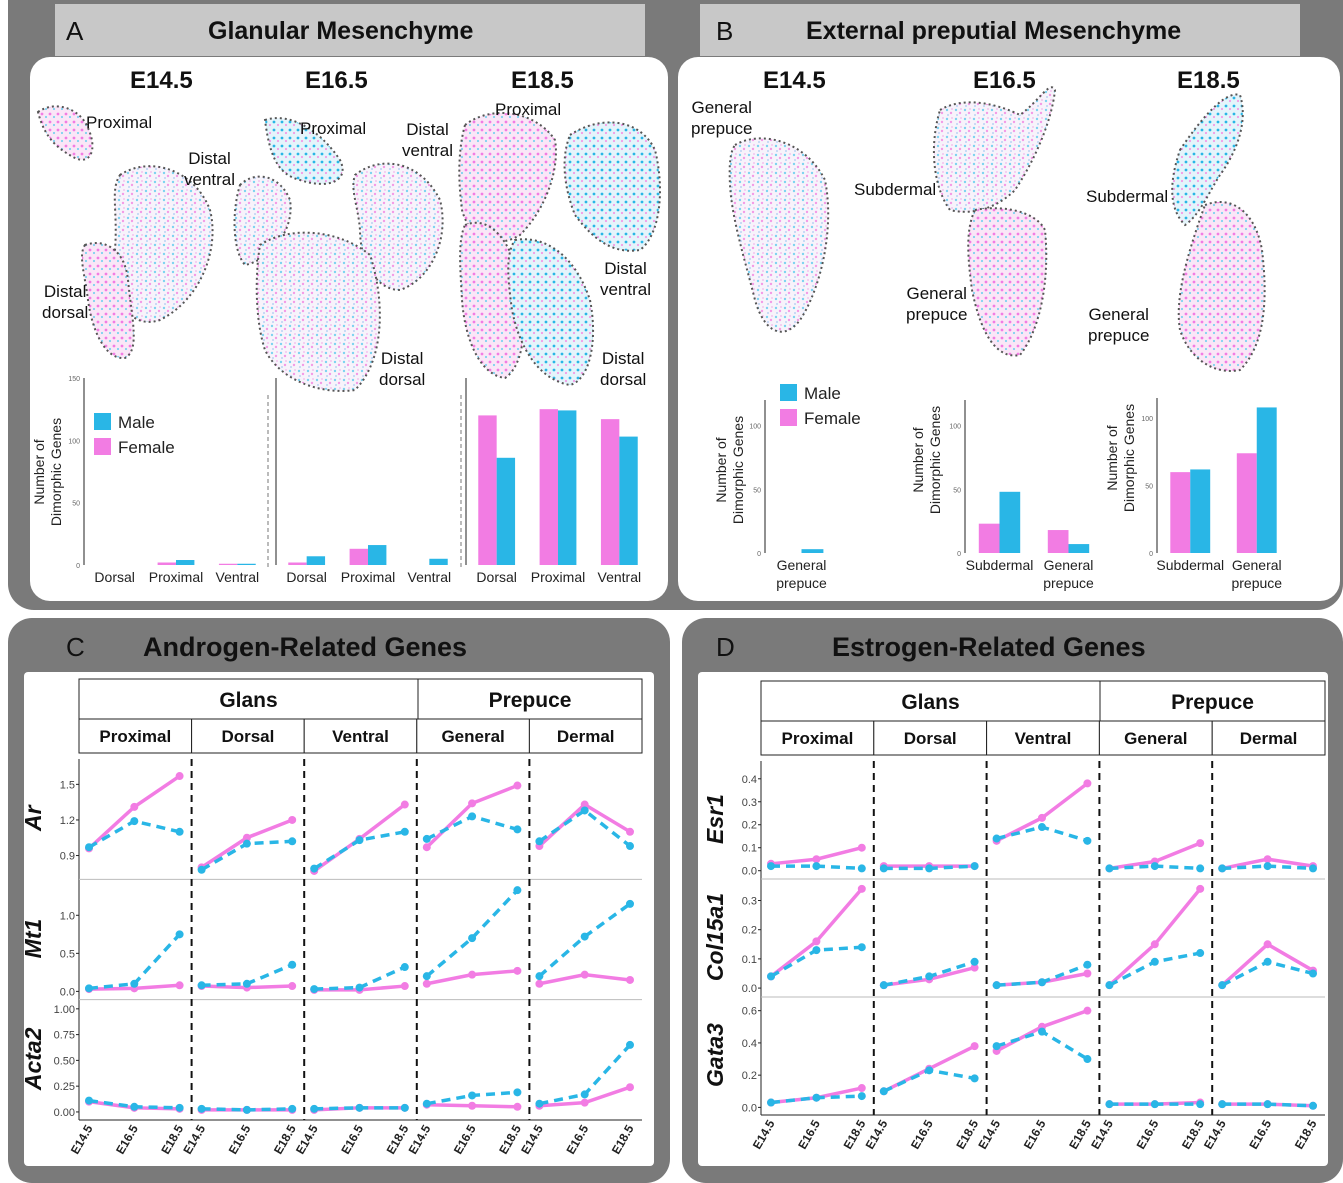 The image size is (1343, 1183). What do you see at coordinates (33, 818) in the screenshot?
I see `gene-label-Ar: Ar` at bounding box center [33, 818].